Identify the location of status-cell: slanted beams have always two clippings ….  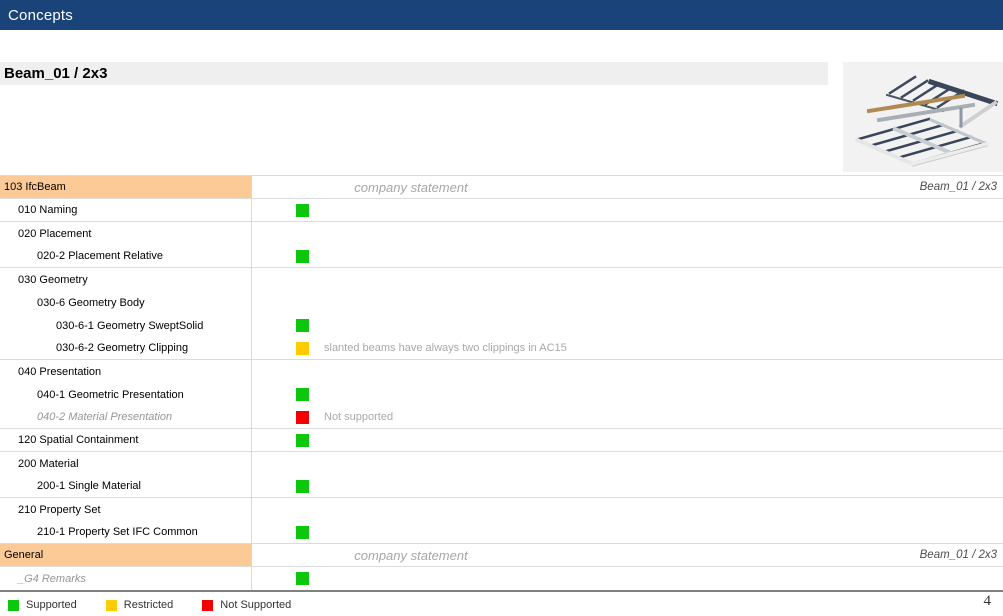
(627, 348).